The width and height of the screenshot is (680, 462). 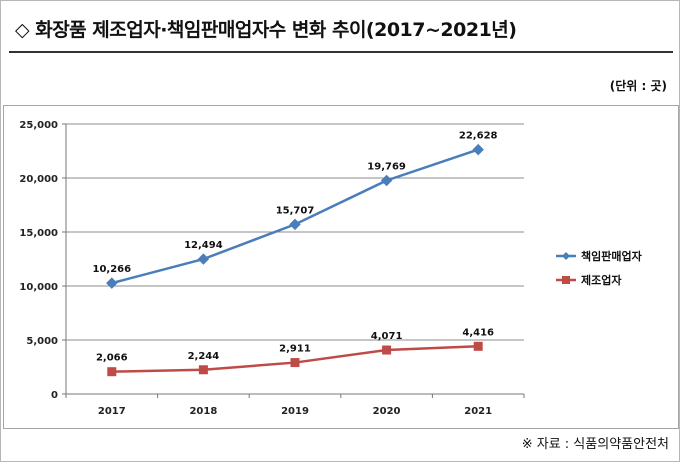 I want to click on data-label: 19,769, so click(x=386, y=166).